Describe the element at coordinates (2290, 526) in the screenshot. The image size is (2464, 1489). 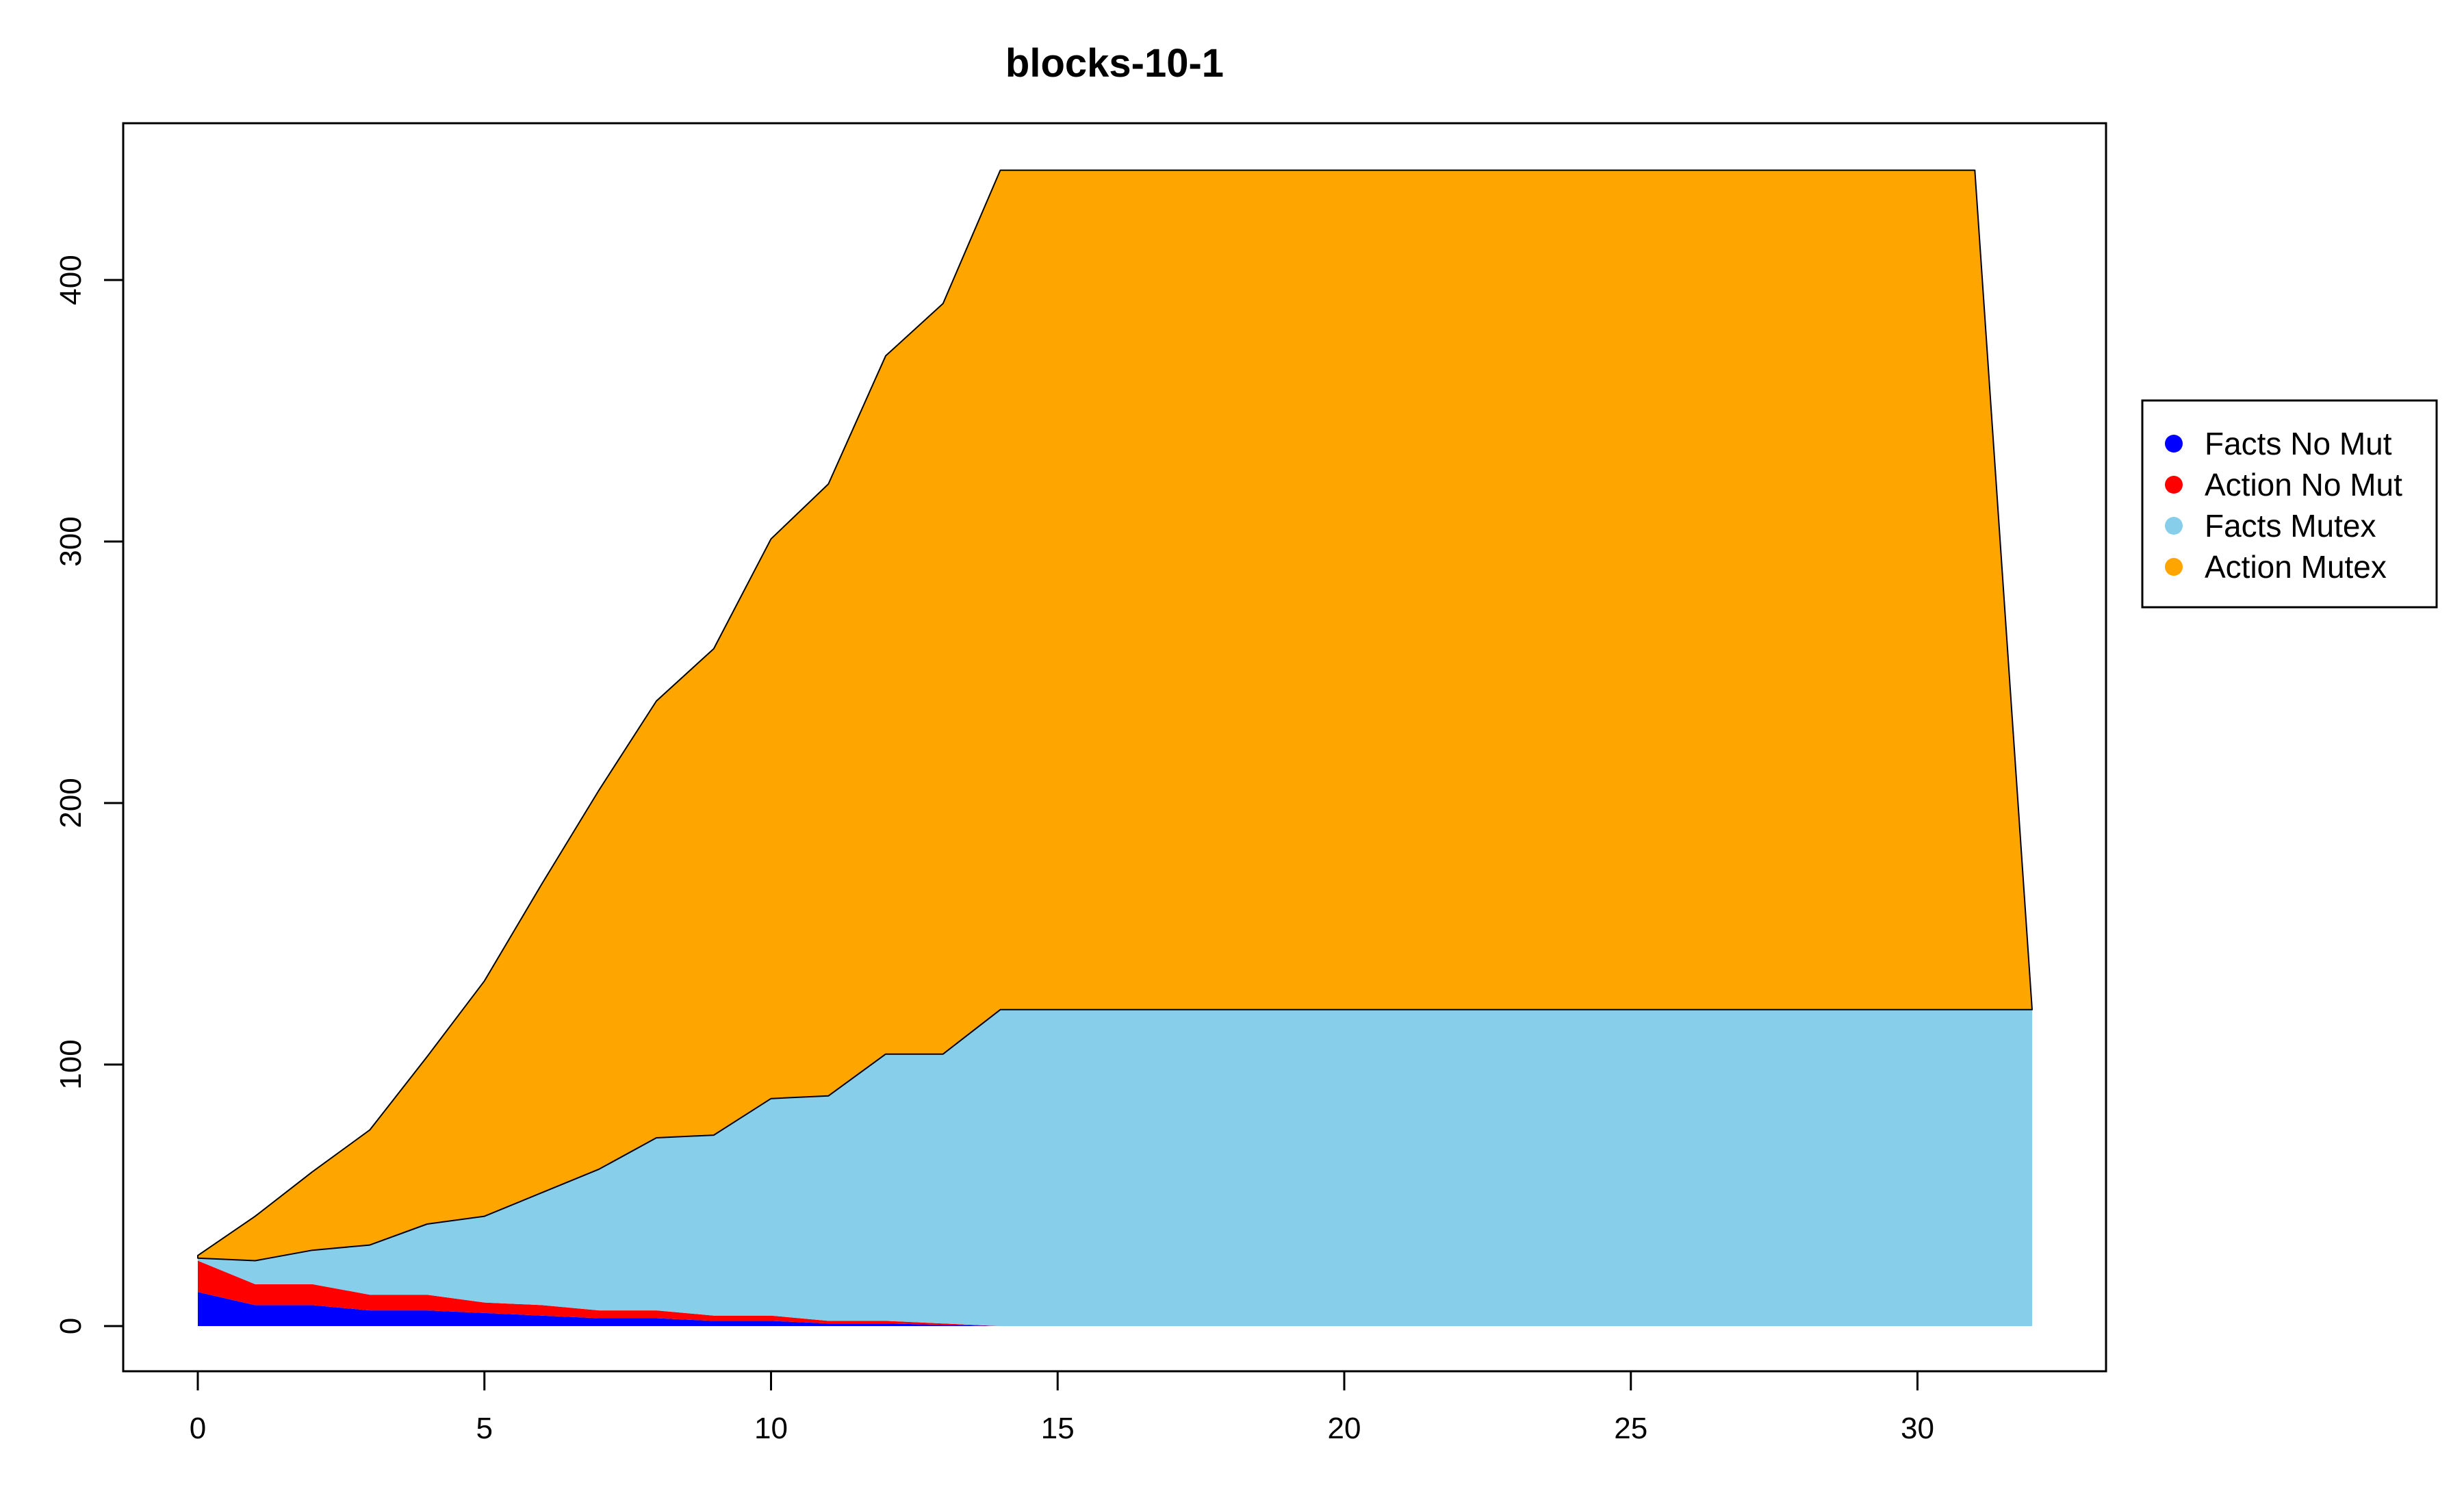
I see `legend-label: Facts Mutex` at that location.